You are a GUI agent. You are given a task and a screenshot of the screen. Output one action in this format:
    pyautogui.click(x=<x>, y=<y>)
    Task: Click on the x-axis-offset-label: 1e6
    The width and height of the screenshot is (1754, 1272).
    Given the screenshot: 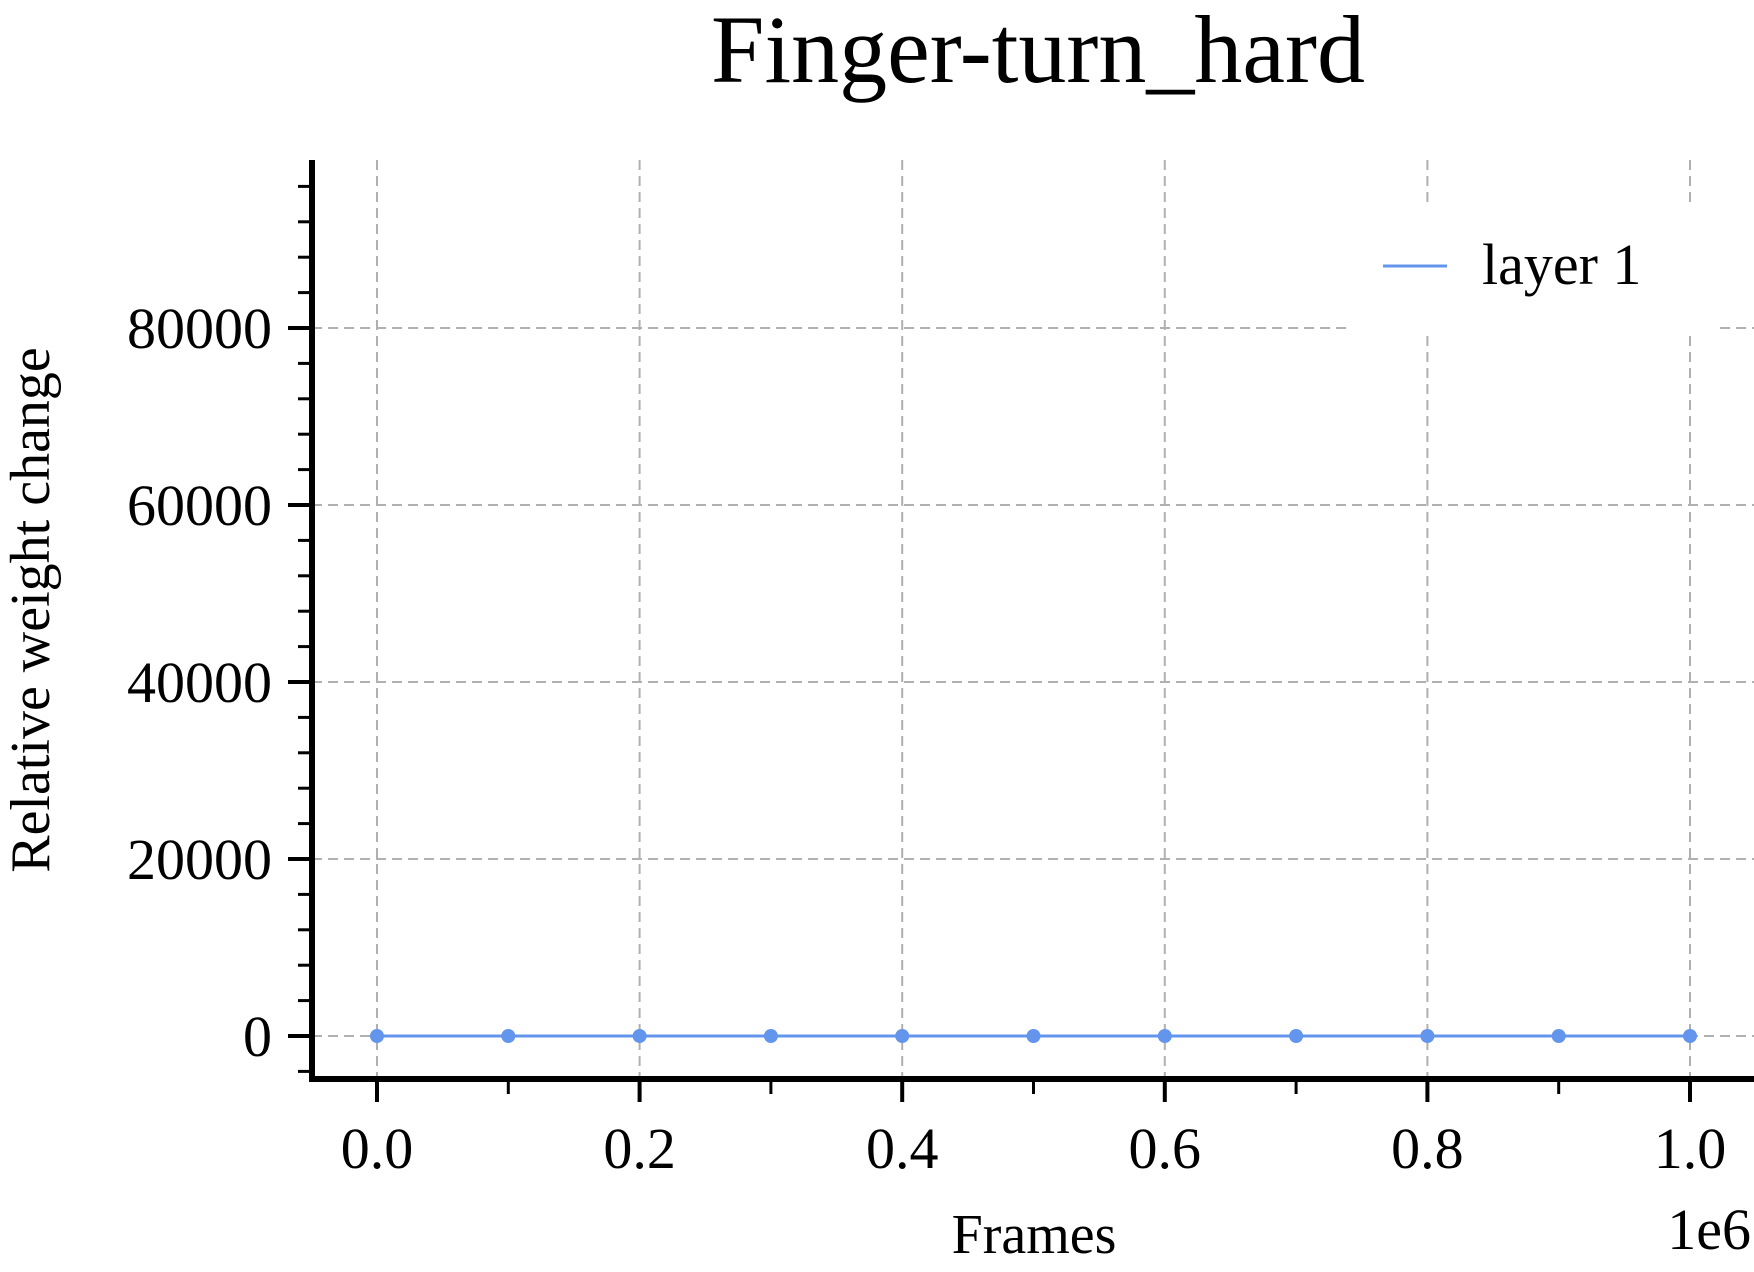 What is the action you would take?
    pyautogui.click(x=1709, y=1229)
    